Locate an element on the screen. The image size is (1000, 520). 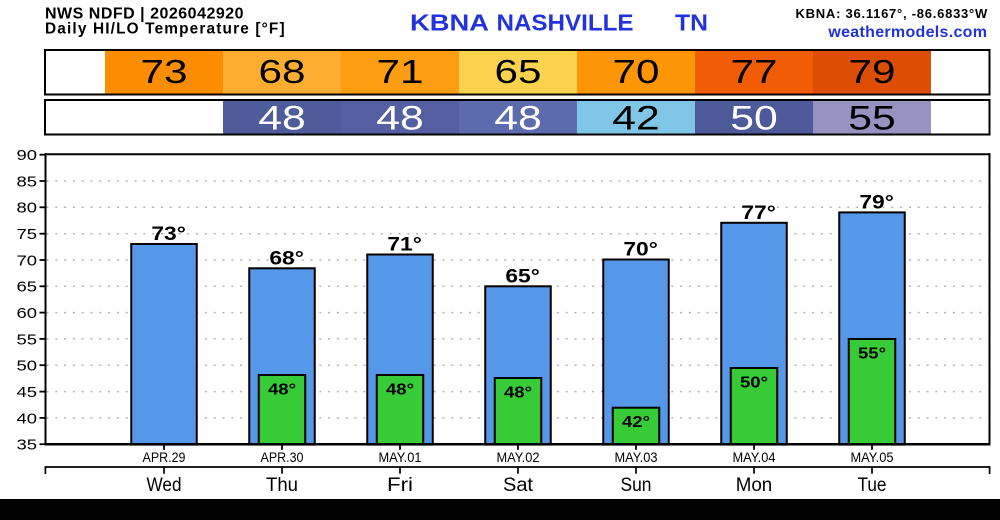
svg-text: 71° is located at coordinates (404, 245).